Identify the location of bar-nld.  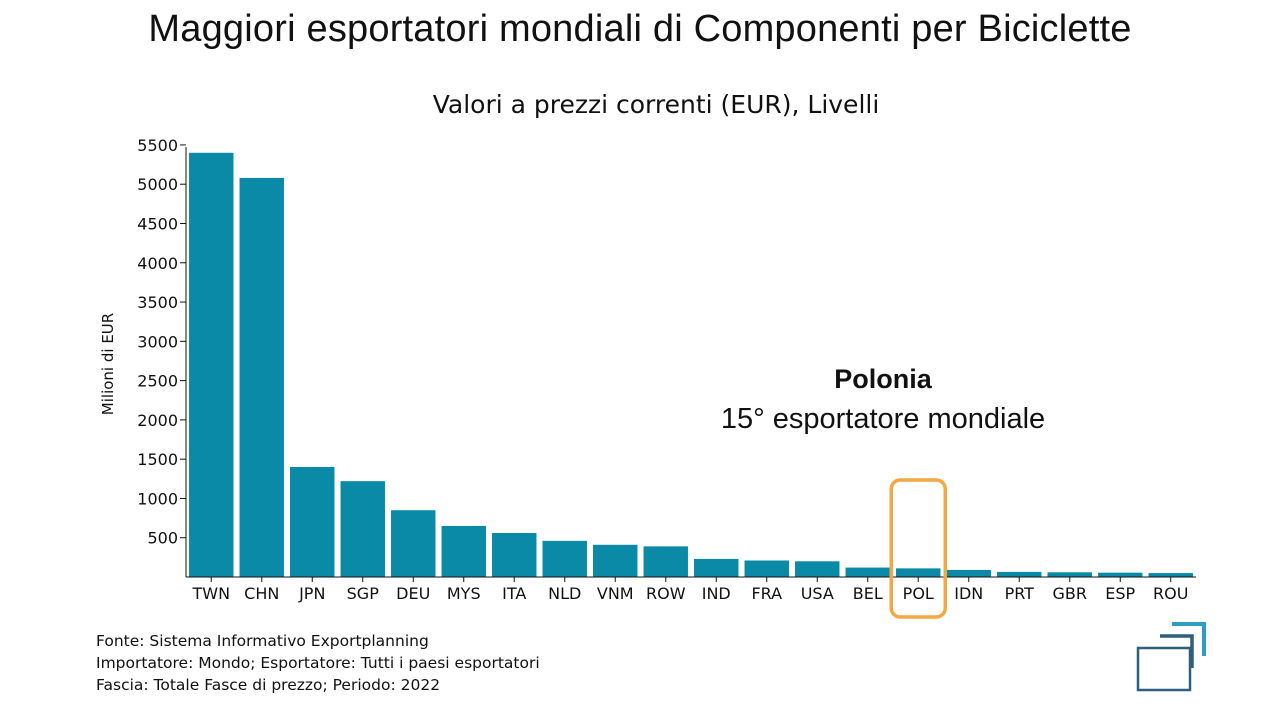
(564, 558).